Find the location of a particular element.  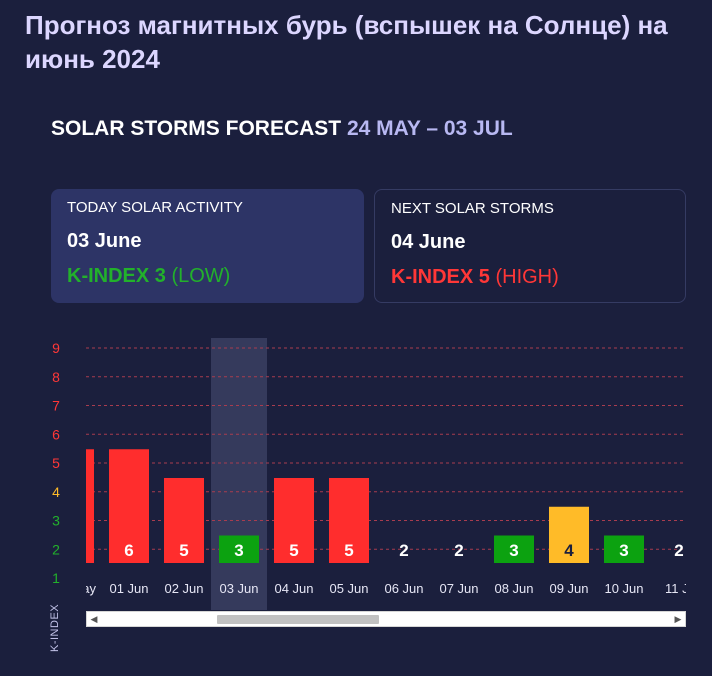

bar-value-label: 4 is located at coordinates (569, 550).